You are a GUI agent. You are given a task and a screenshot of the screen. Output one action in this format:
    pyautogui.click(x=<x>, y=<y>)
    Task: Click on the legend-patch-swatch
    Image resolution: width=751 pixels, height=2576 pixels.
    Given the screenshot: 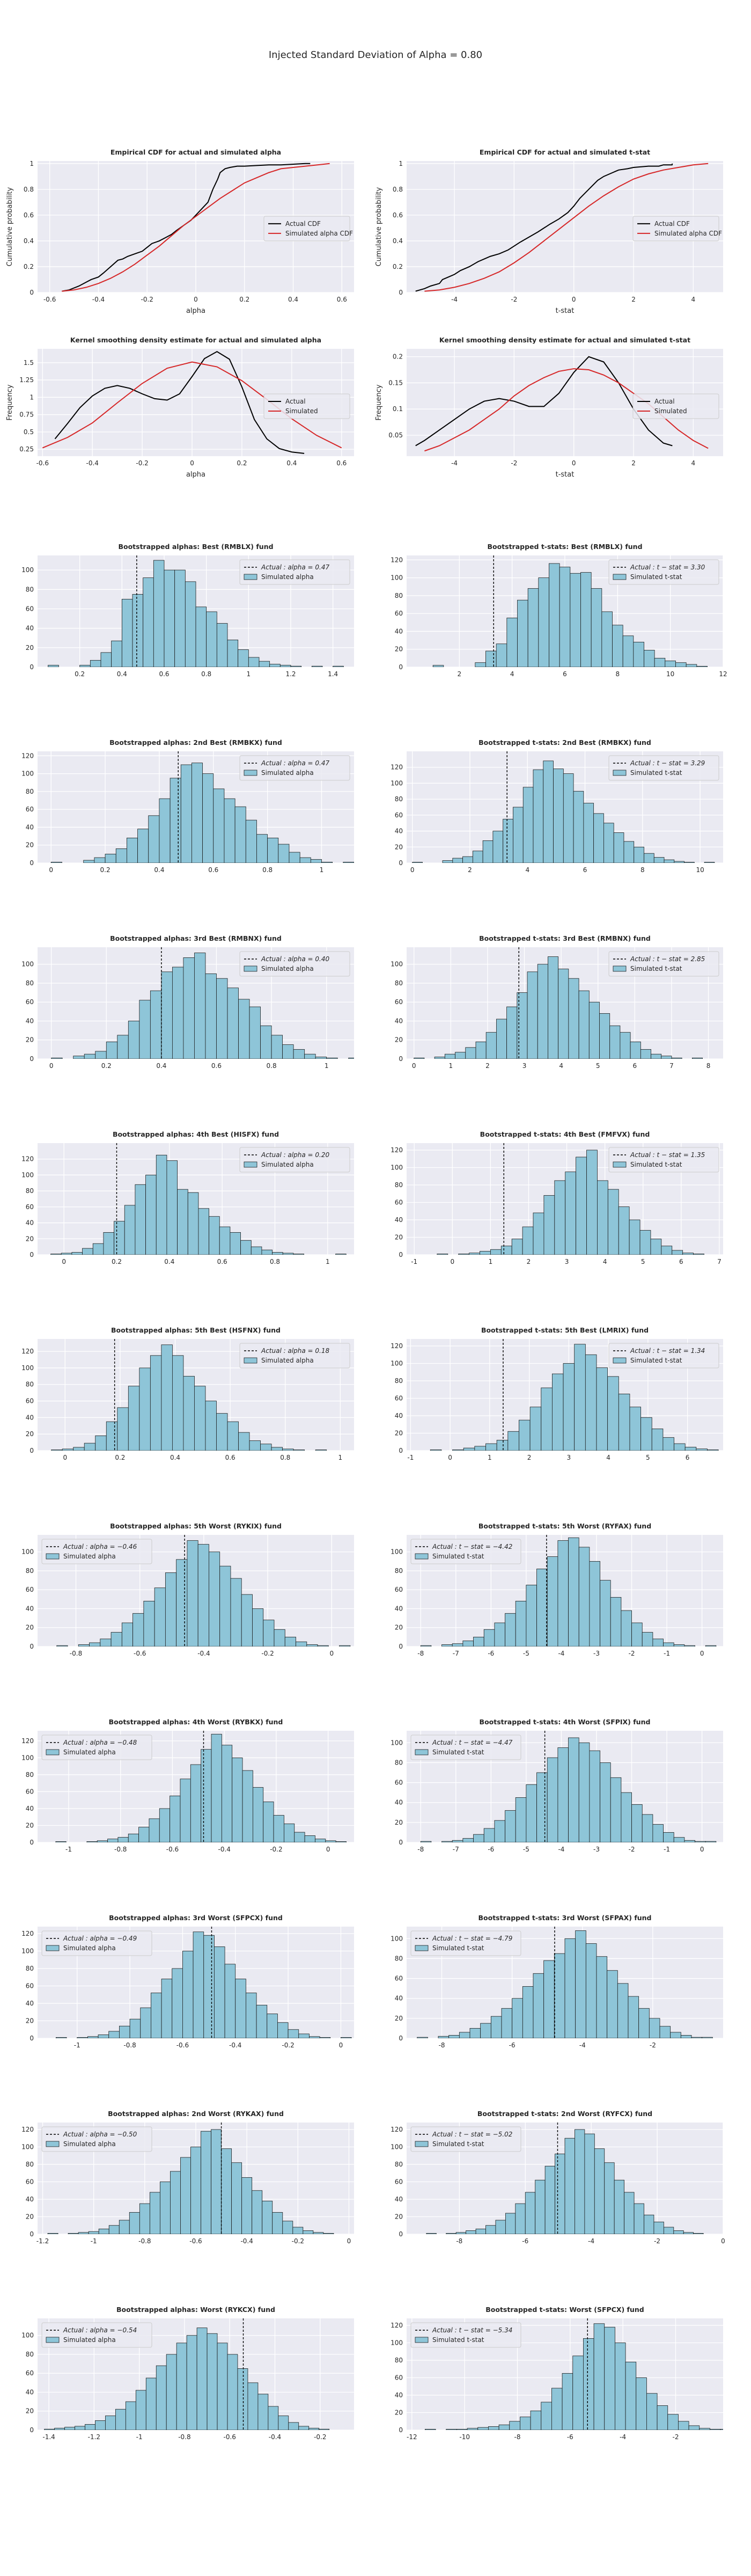 What is the action you would take?
    pyautogui.click(x=251, y=577)
    